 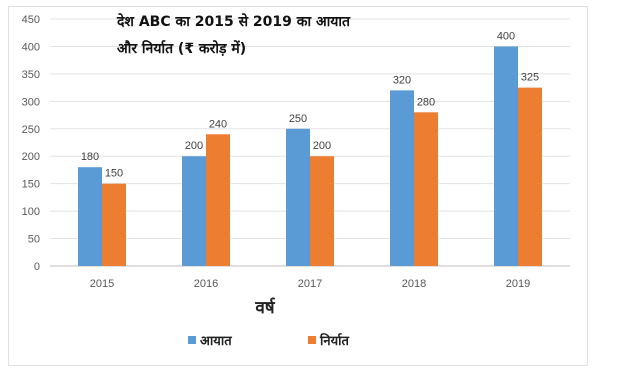 I want to click on x-tick-label: 2018, so click(x=414, y=284).